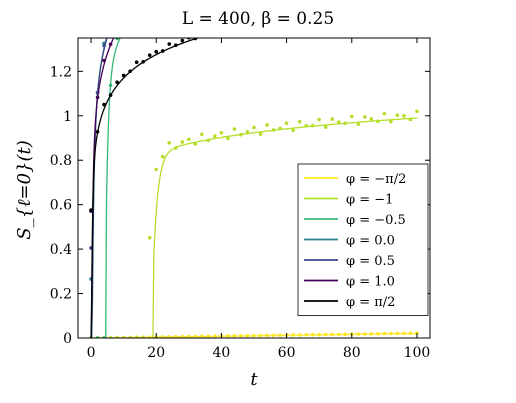 Image resolution: width=516 pixels, height=403 pixels. I want to click on y-tick-label: 0.4, so click(61, 250).